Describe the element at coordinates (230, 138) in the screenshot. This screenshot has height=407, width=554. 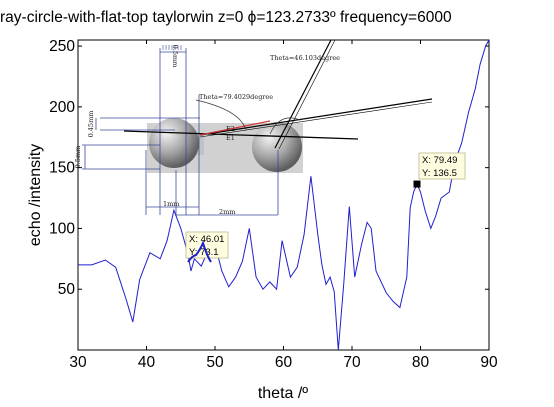
I see `inset-label-e1: E1` at that location.